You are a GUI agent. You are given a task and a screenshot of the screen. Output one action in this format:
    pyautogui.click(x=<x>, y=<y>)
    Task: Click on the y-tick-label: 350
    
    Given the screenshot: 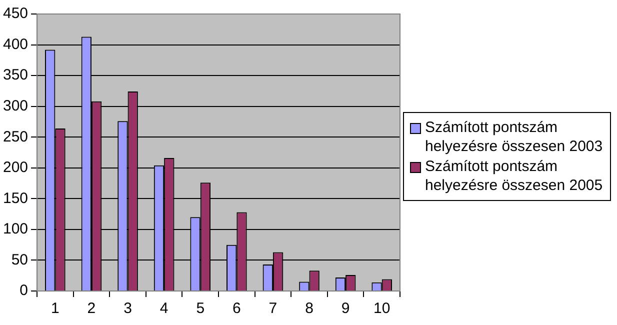 What is the action you would take?
    pyautogui.click(x=15, y=75)
    